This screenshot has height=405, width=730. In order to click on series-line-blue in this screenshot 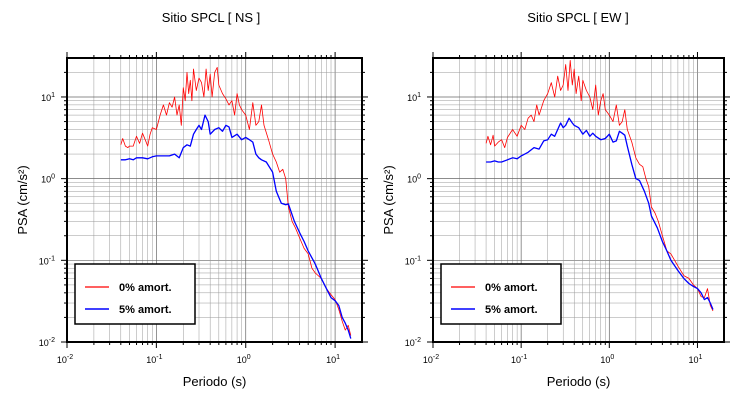, I will do `click(600, 213)`.